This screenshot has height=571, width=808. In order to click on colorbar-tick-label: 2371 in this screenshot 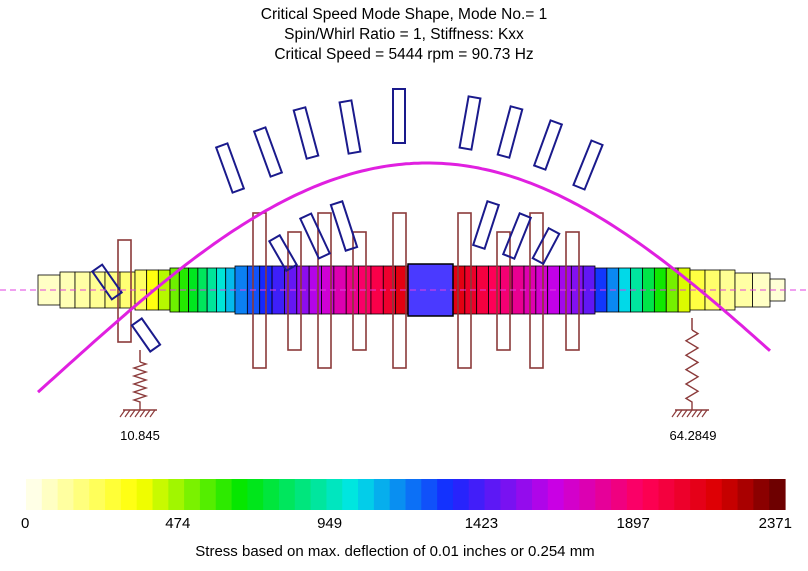, I will do `click(775, 523)`.